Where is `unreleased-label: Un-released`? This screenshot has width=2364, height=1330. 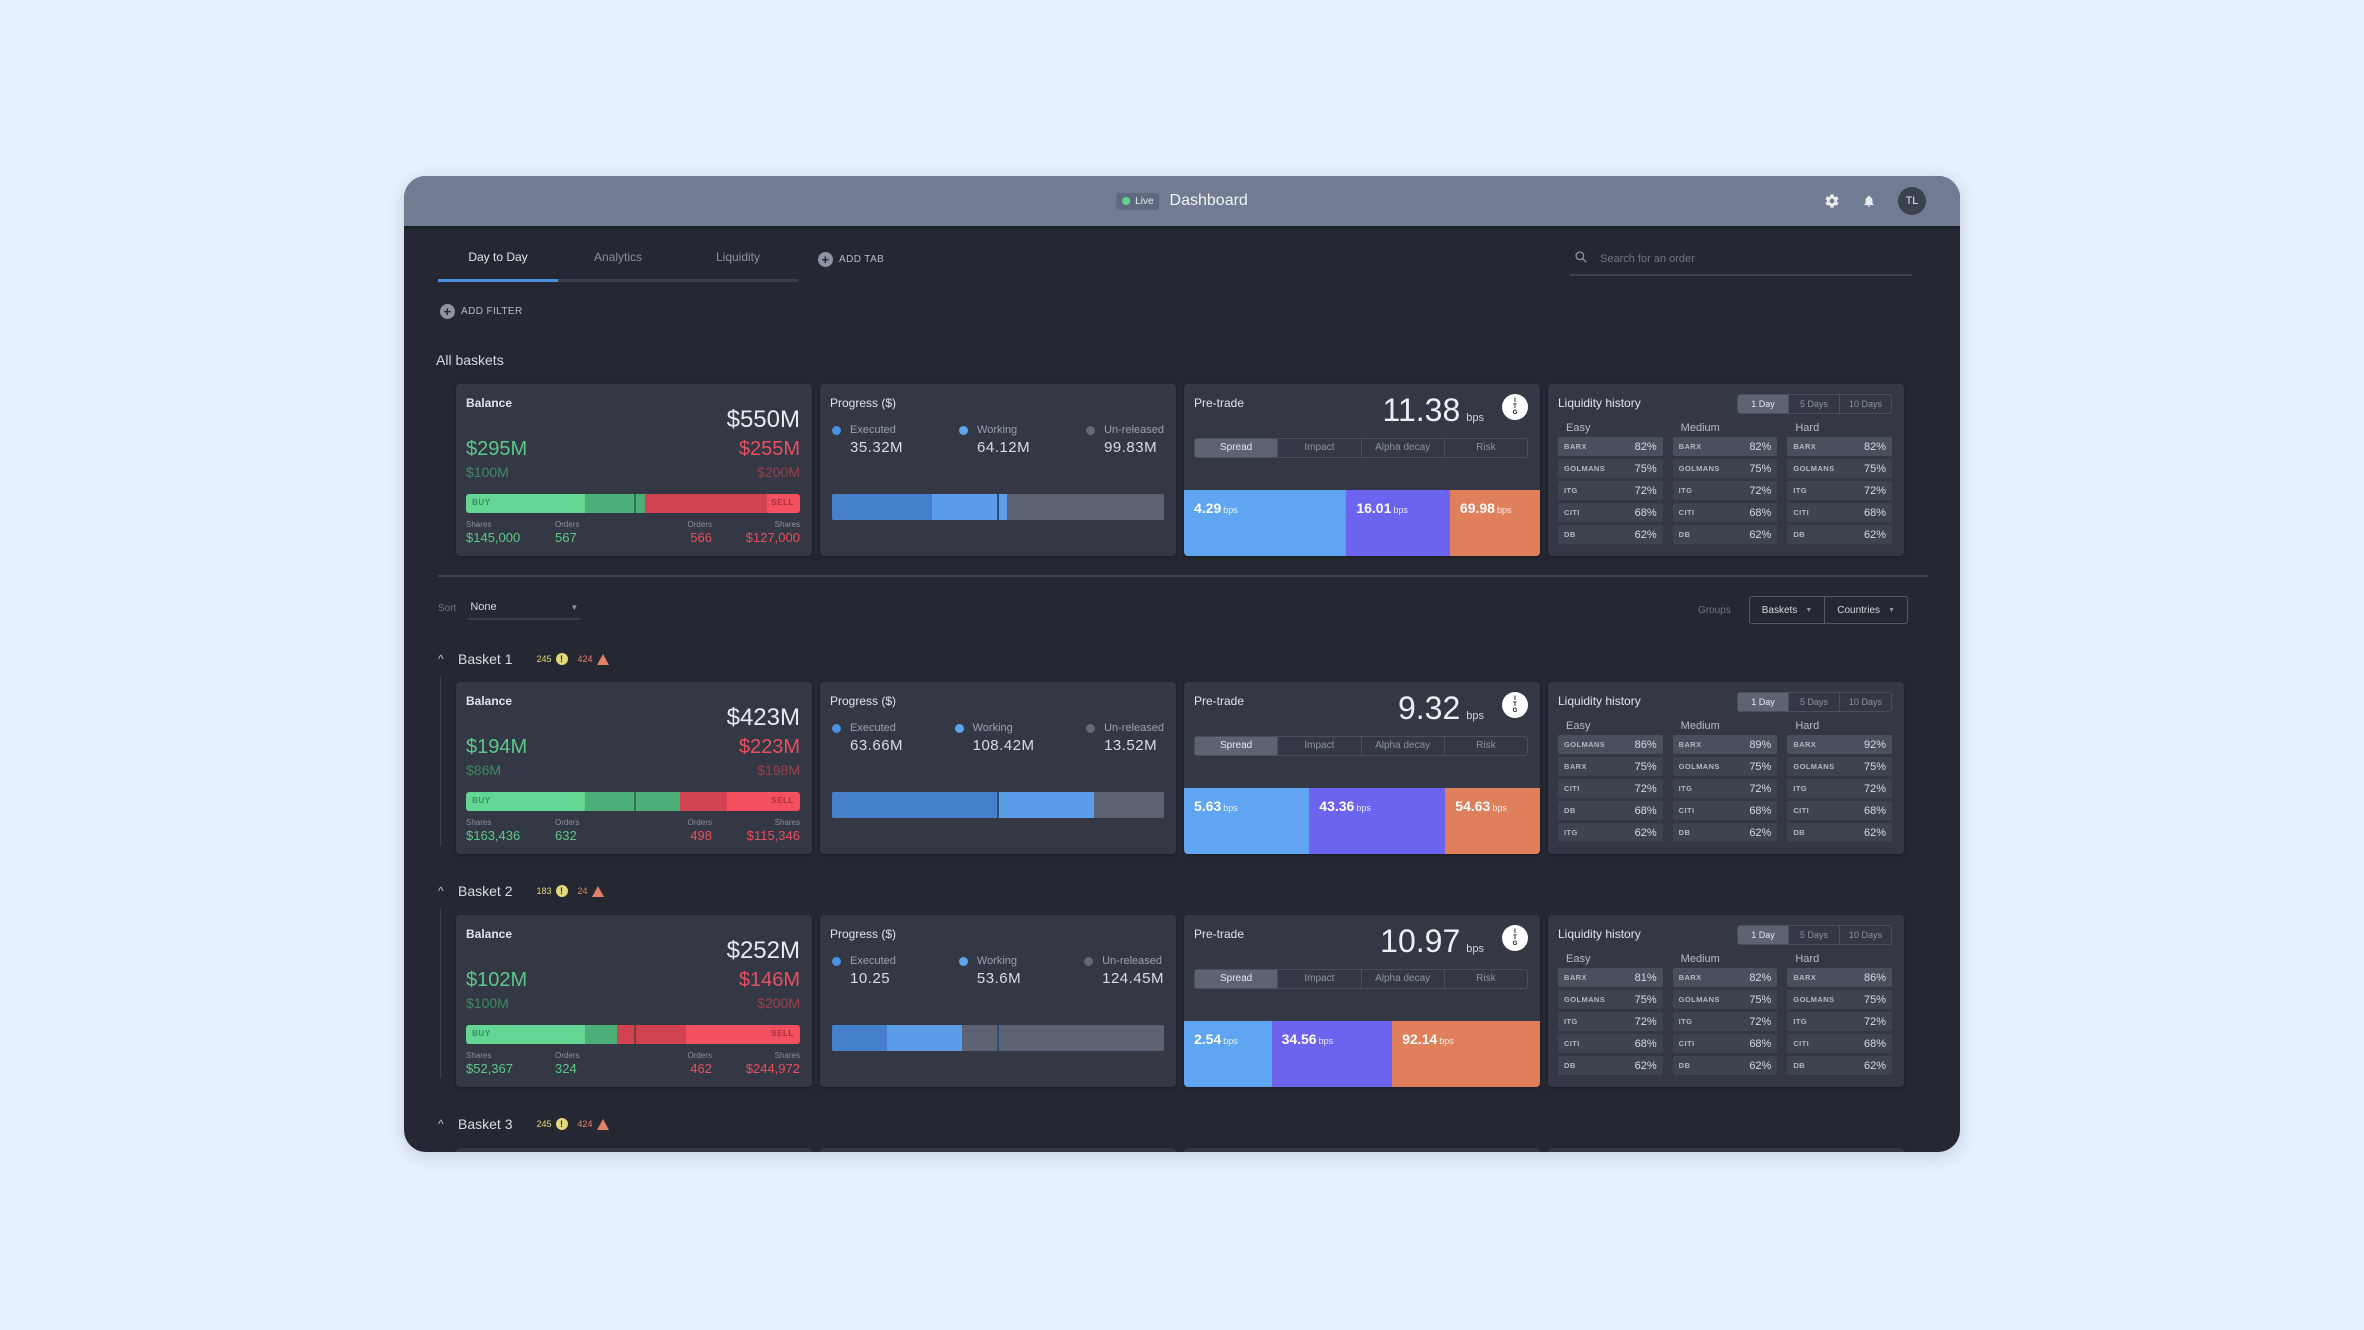
unreleased-label: Un-released is located at coordinates (1134, 430).